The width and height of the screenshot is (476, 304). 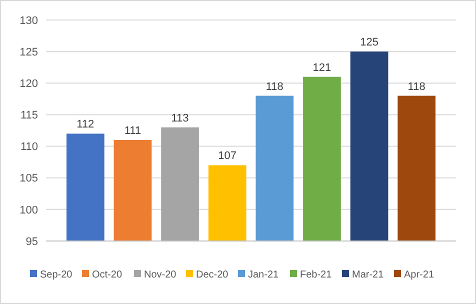 What do you see at coordinates (85, 124) in the screenshot?
I see `data-label: 112` at bounding box center [85, 124].